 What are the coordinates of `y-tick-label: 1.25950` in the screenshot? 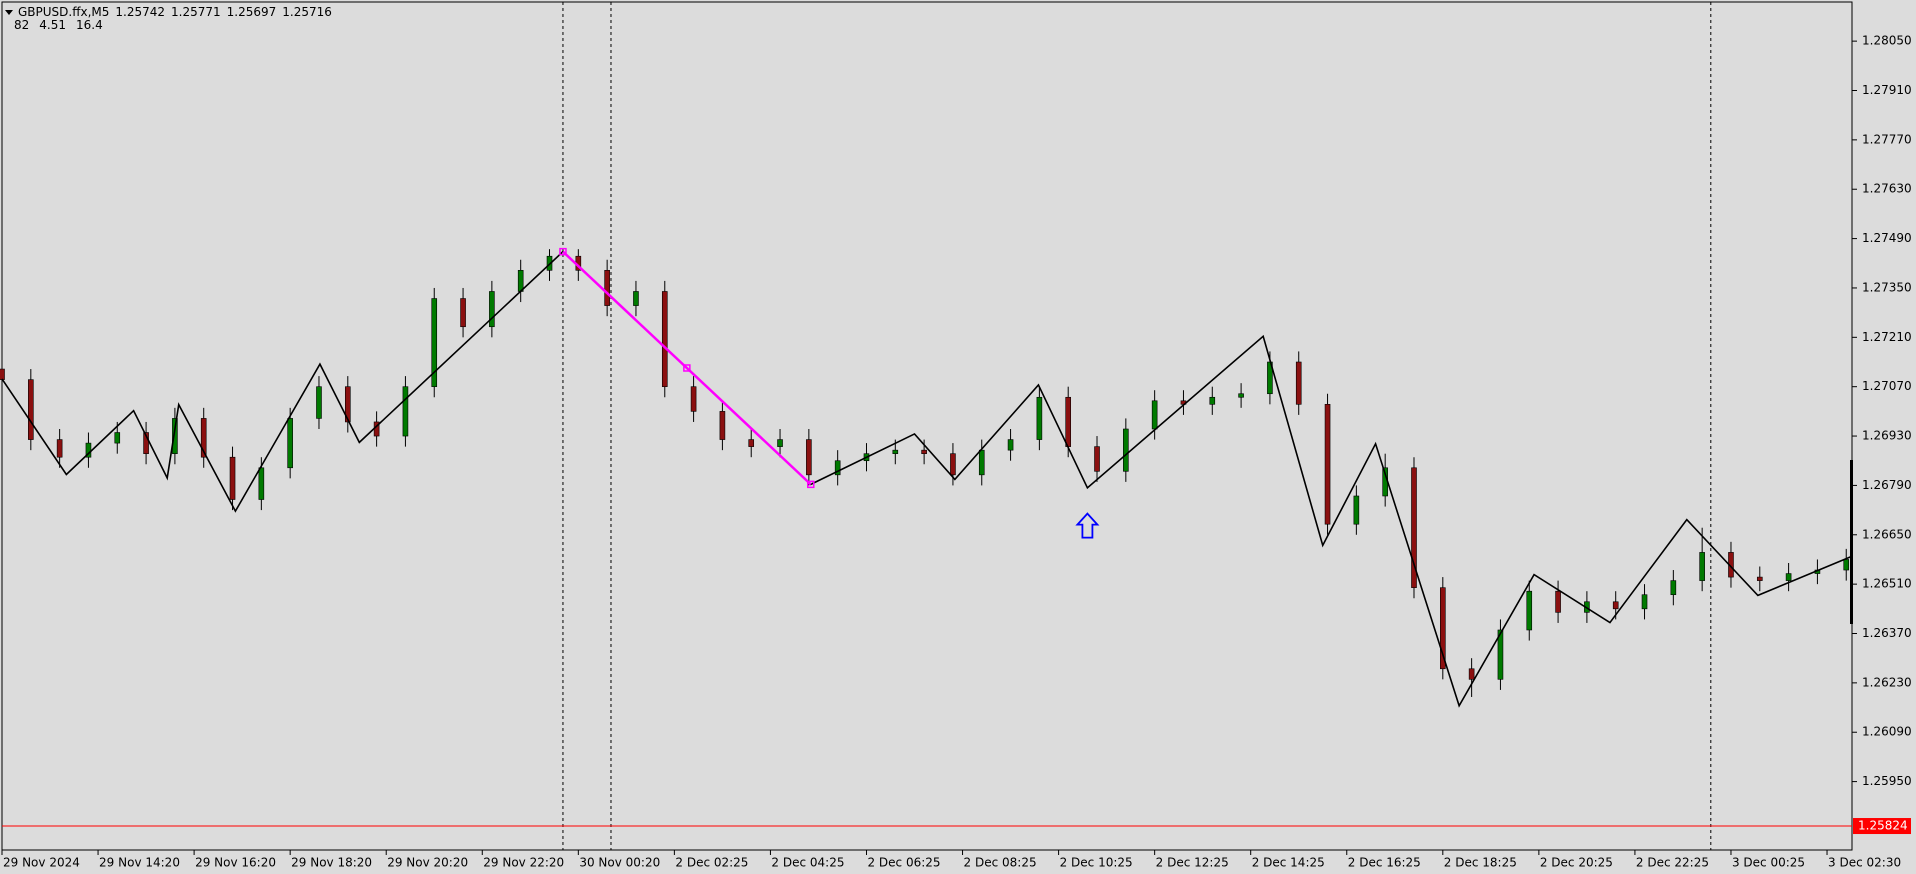 It's located at (1887, 781).